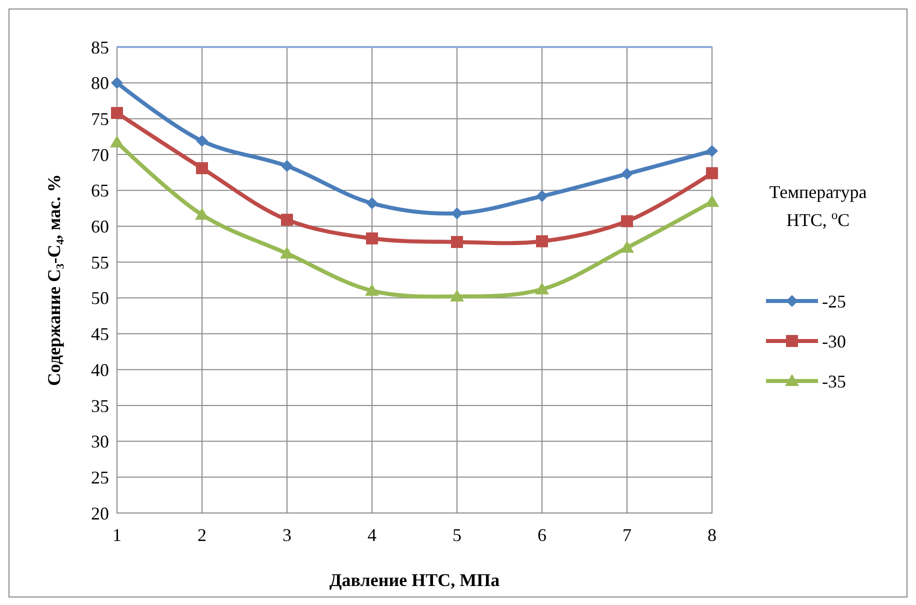  I want to click on y-tick-label: 50, so click(100, 298).